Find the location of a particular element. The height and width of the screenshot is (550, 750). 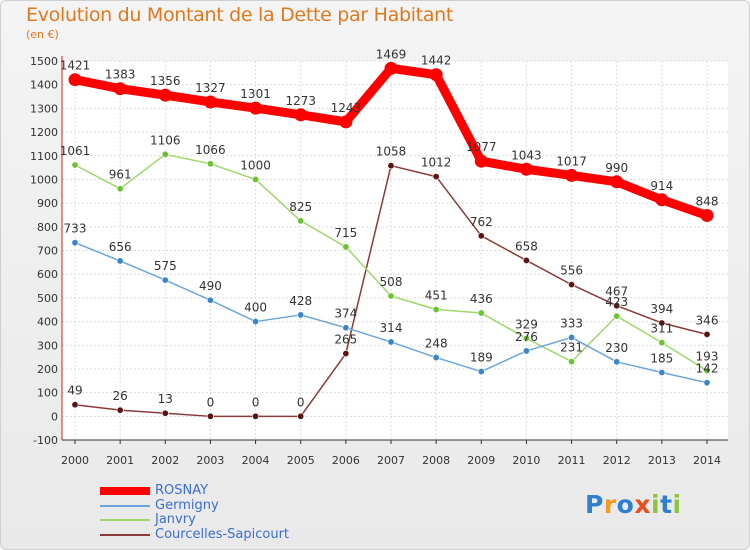

logo-letter: r is located at coordinates (610, 504).